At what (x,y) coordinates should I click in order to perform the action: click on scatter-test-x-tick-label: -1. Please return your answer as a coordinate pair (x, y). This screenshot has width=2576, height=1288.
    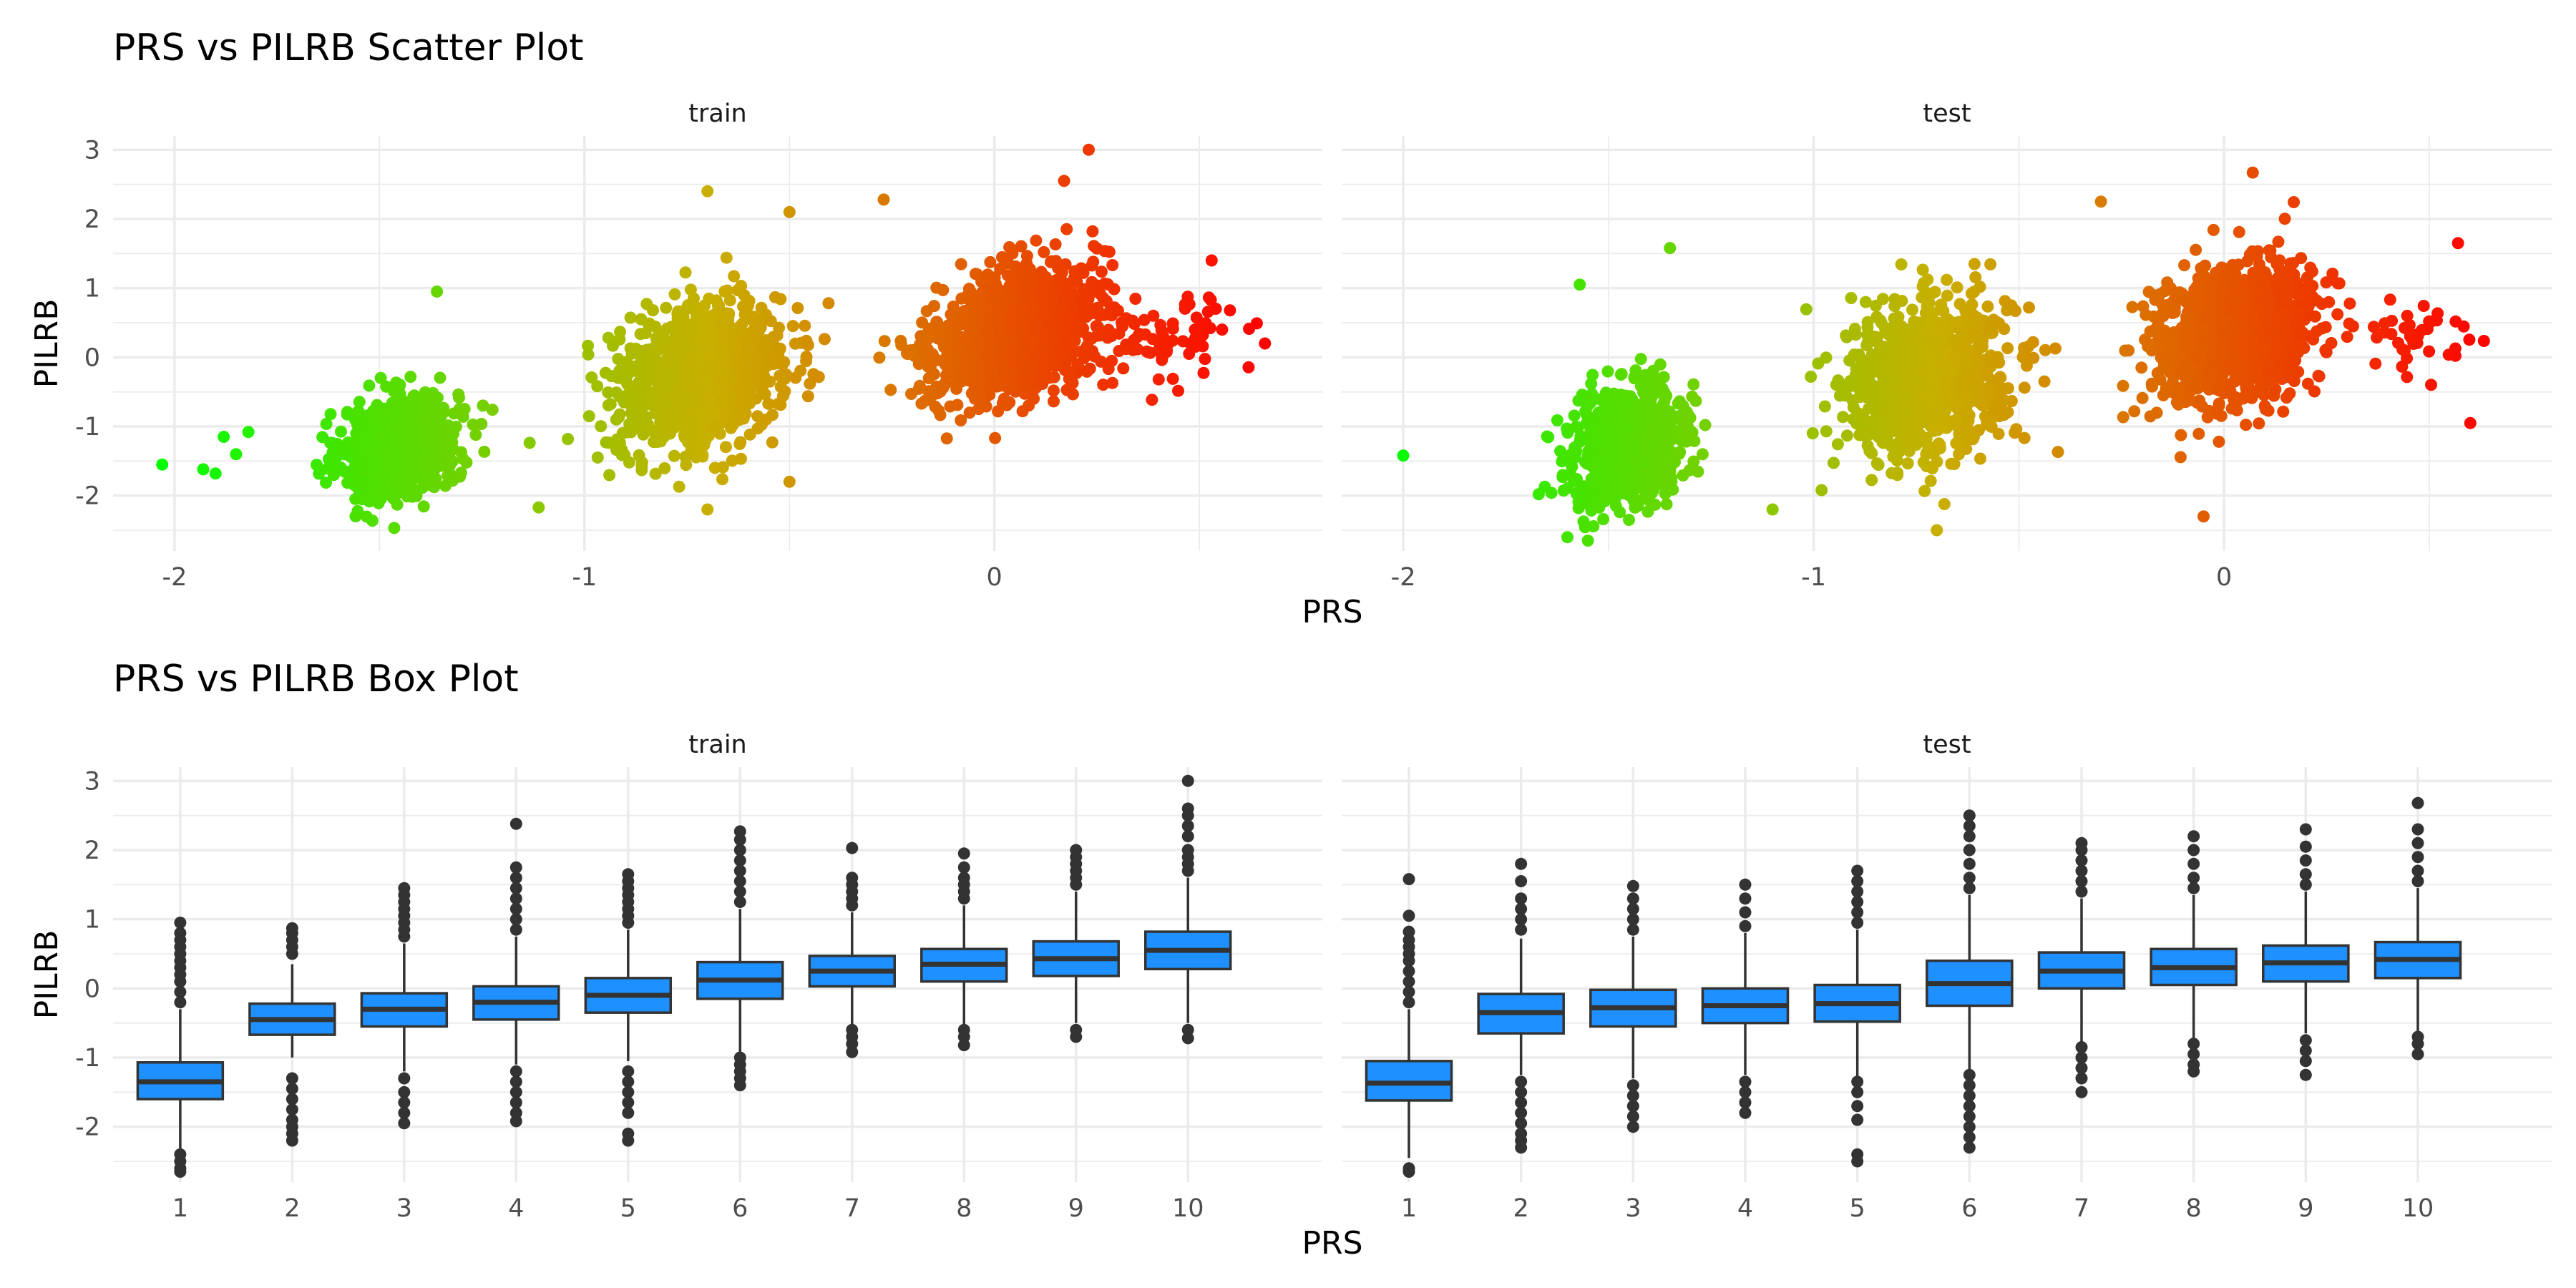
    Looking at the image, I should click on (1813, 577).